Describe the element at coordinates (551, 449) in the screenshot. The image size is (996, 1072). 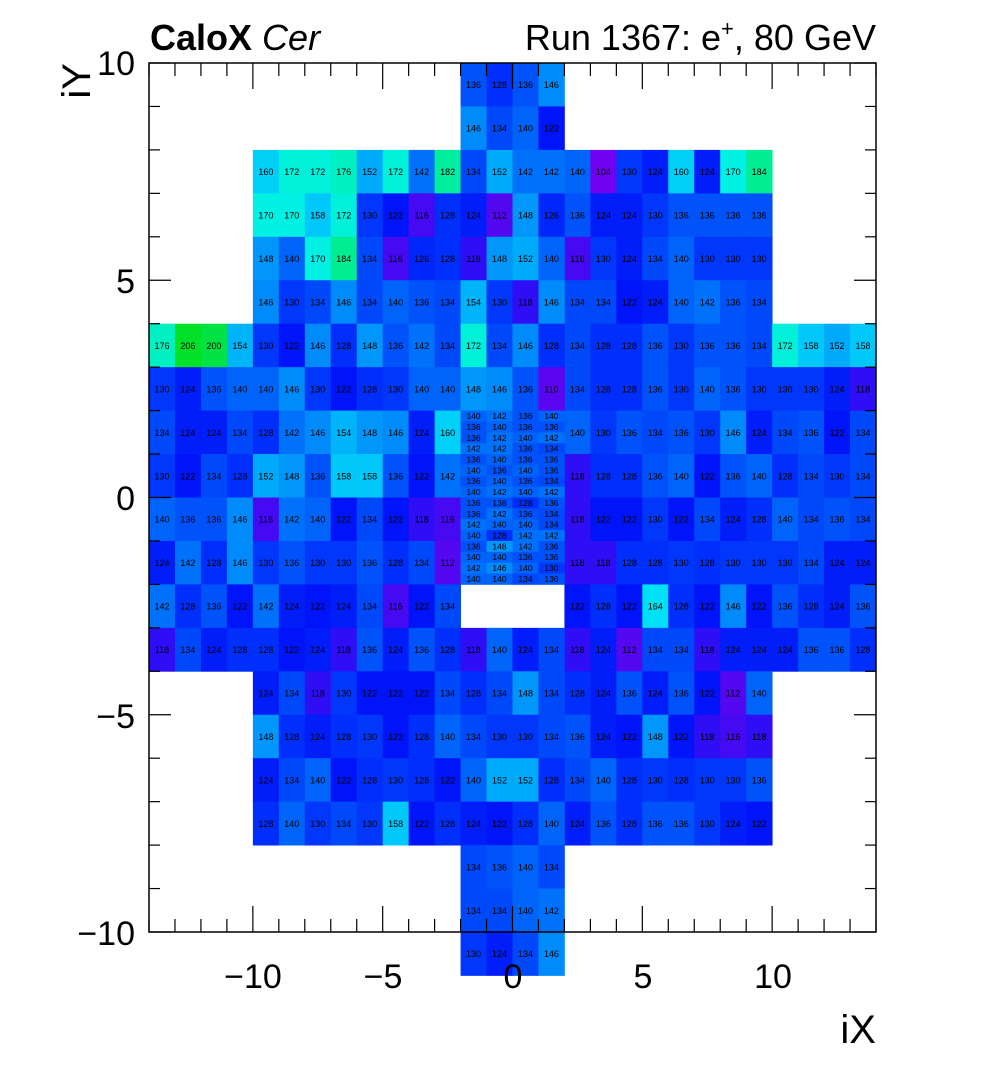
I see `fine-heatmap-cell-label: 134` at that location.